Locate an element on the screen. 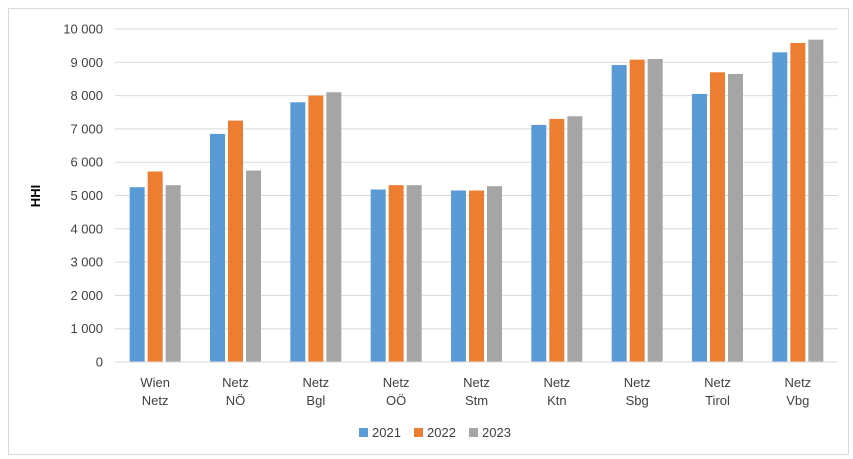 This screenshot has height=459, width=853. legend-swatch-2021 is located at coordinates (363, 432).